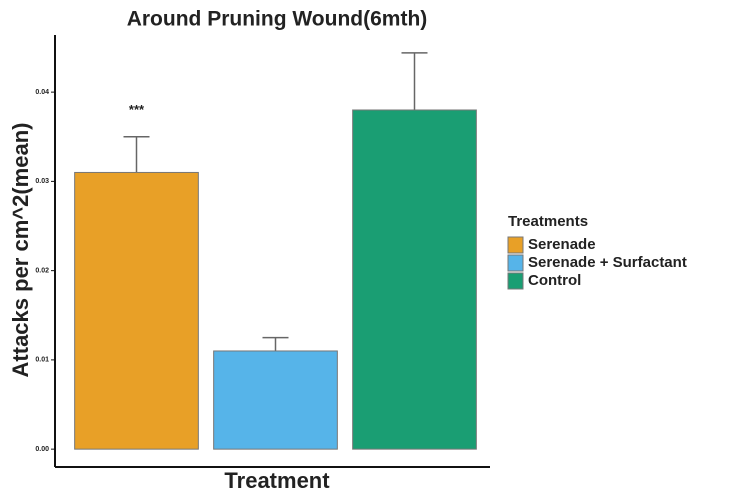 The width and height of the screenshot is (733, 493). Describe the element at coordinates (42, 270) in the screenshot. I see `y-tick-label: 0.02` at that location.